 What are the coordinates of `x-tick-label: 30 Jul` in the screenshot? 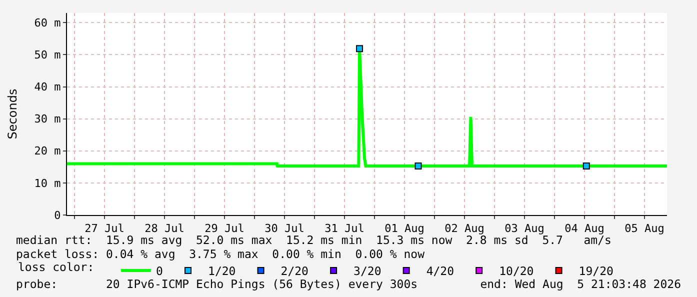 It's located at (284, 229).